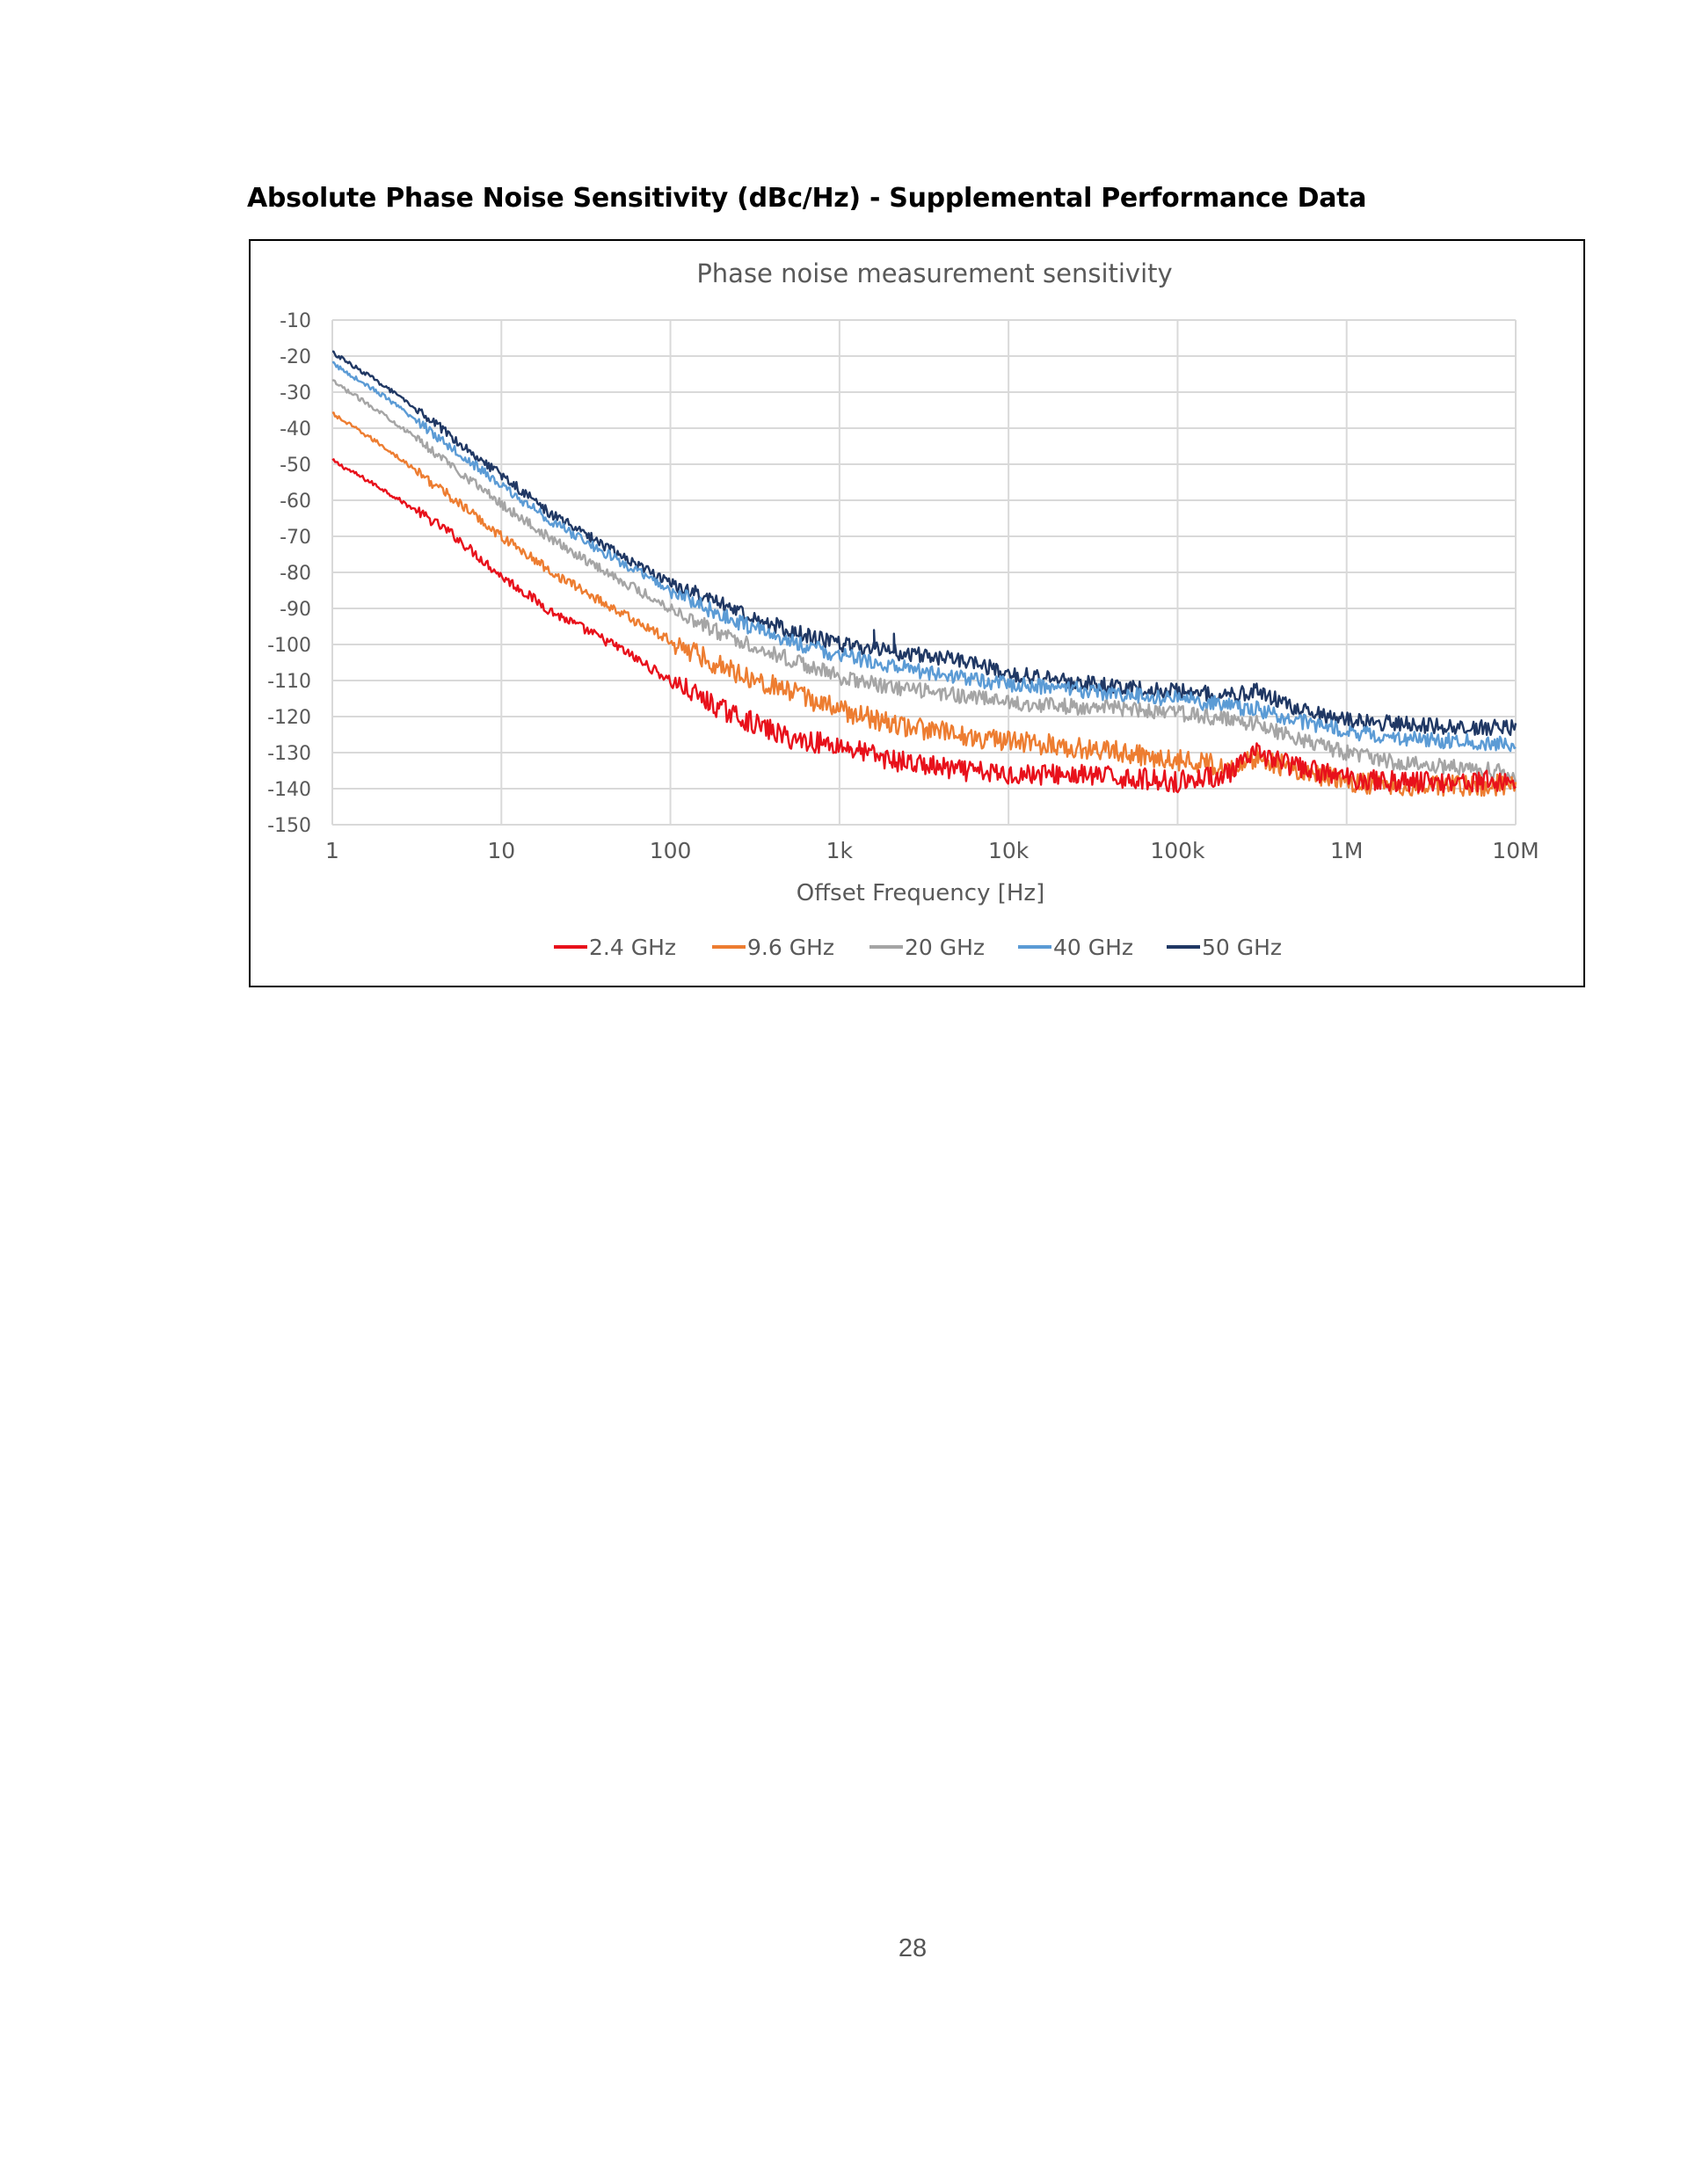 The width and height of the screenshot is (1688, 2184). Describe the element at coordinates (840, 850) in the screenshot. I see `x-tick-label: 1k` at that location.